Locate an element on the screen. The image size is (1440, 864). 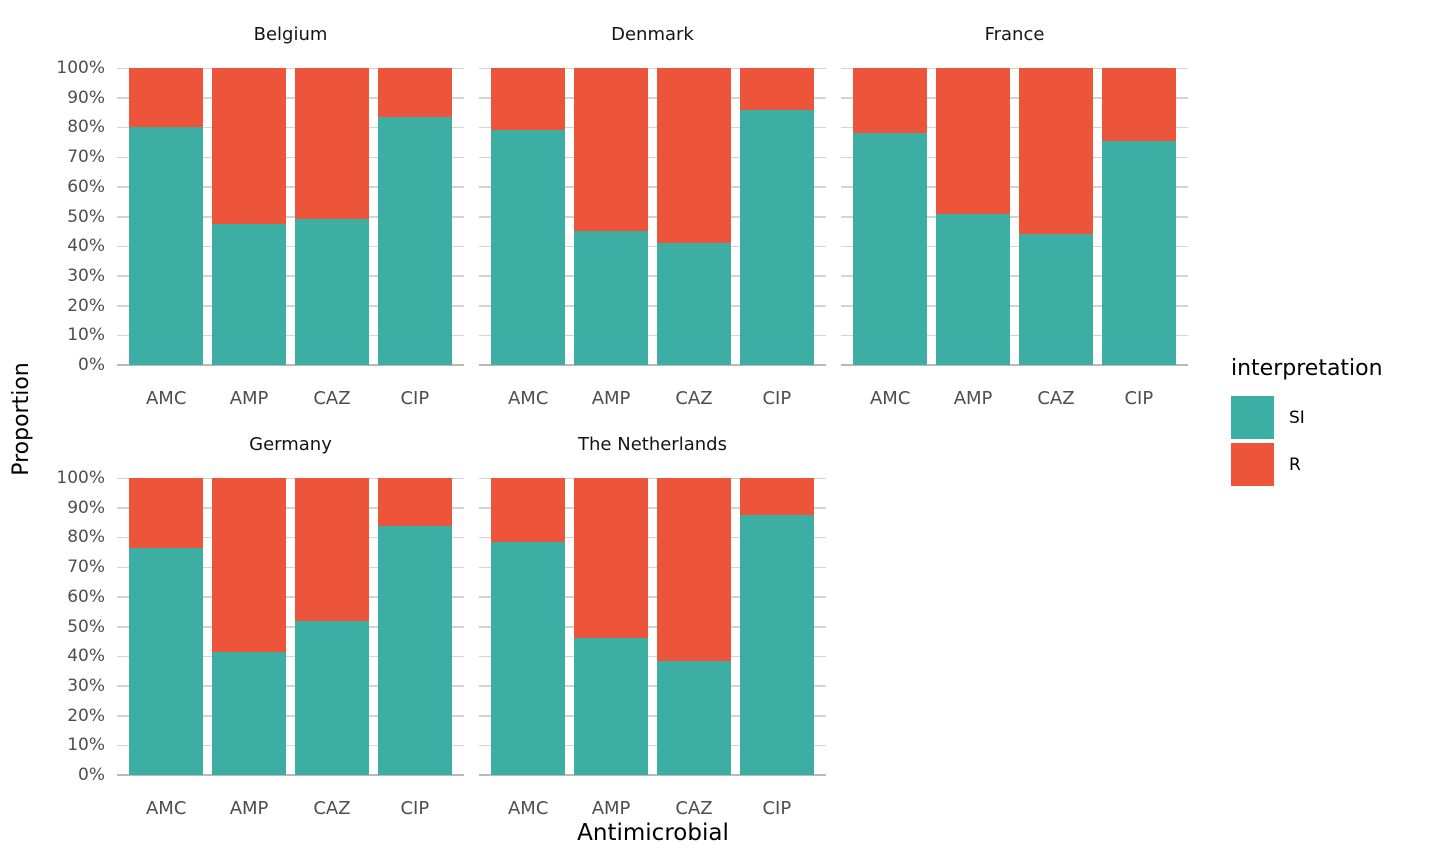
gridline-60pct is located at coordinates (652, 597).